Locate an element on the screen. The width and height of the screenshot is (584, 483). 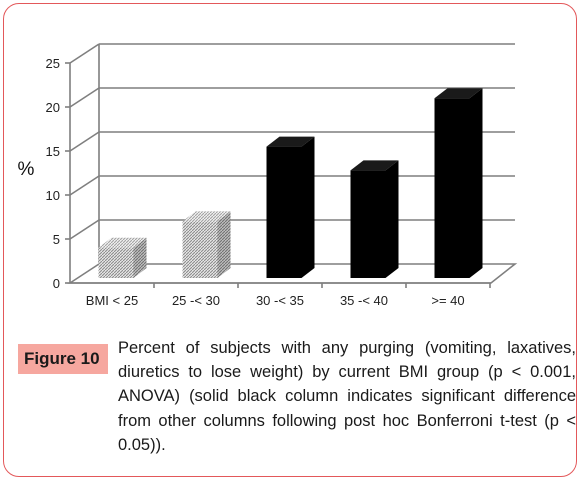
y-tick-label: 0 is located at coordinates (56, 283).